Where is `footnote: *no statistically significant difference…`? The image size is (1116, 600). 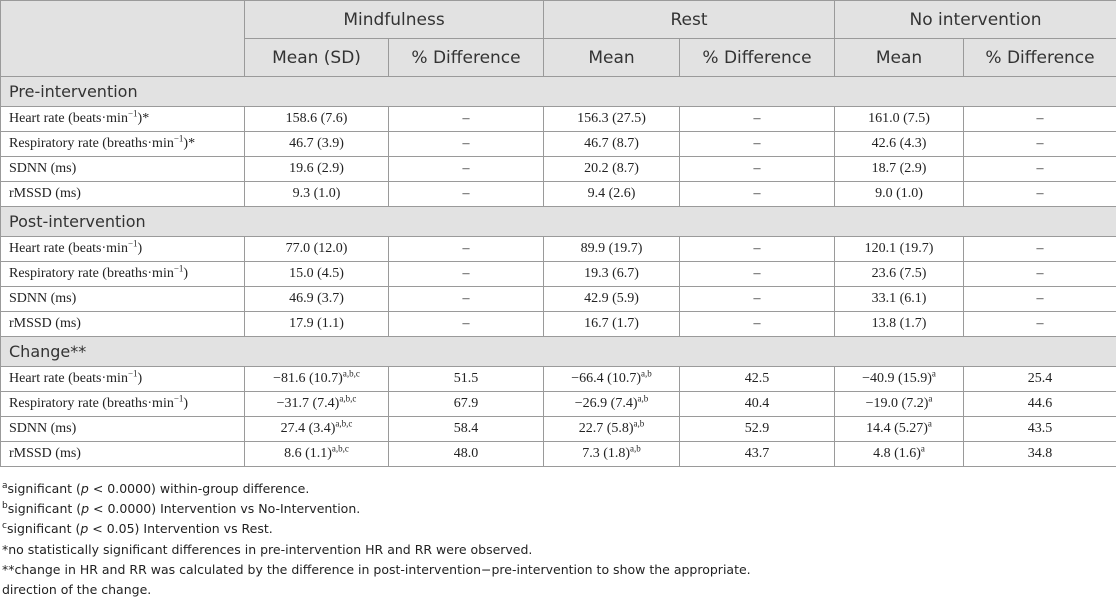 footnote: *no statistically significant difference… is located at coordinates (559, 550).